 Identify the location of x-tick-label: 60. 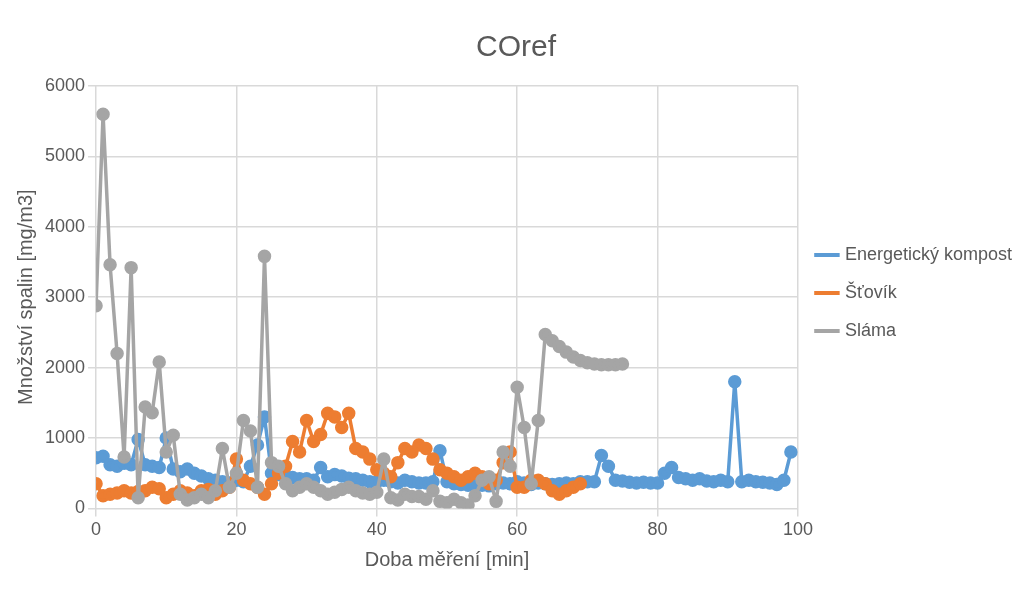
(517, 529).